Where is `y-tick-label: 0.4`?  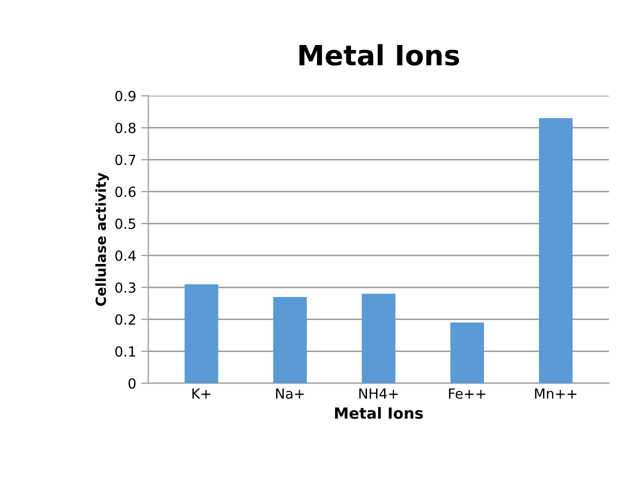
y-tick-label: 0.4 is located at coordinates (125, 255).